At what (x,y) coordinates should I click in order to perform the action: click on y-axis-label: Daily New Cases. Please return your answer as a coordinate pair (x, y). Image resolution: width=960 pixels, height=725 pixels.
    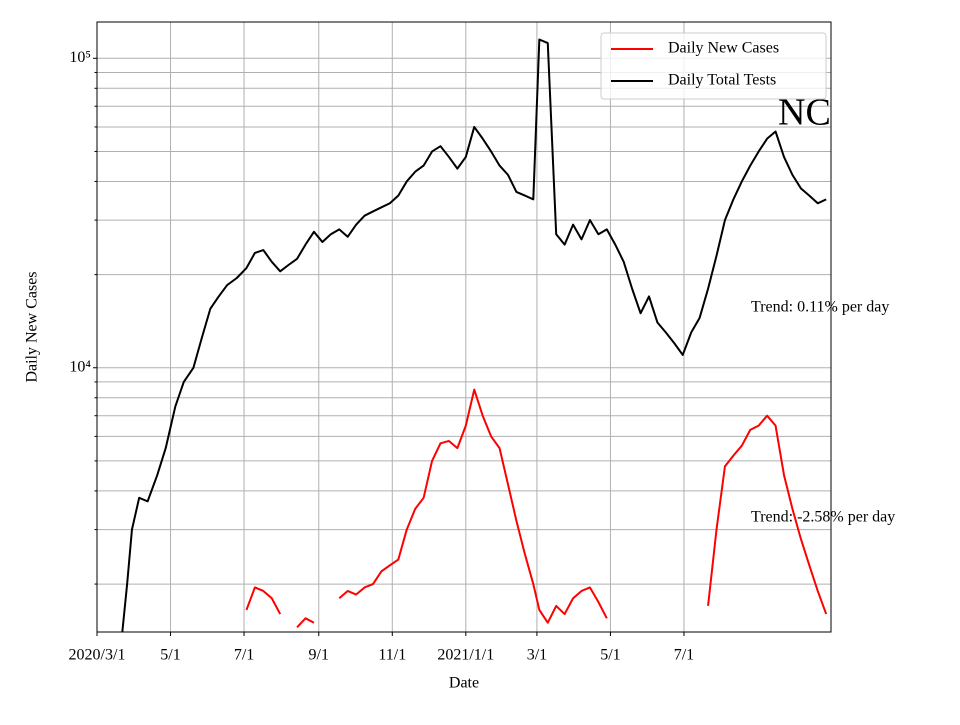
    Looking at the image, I should click on (32, 326).